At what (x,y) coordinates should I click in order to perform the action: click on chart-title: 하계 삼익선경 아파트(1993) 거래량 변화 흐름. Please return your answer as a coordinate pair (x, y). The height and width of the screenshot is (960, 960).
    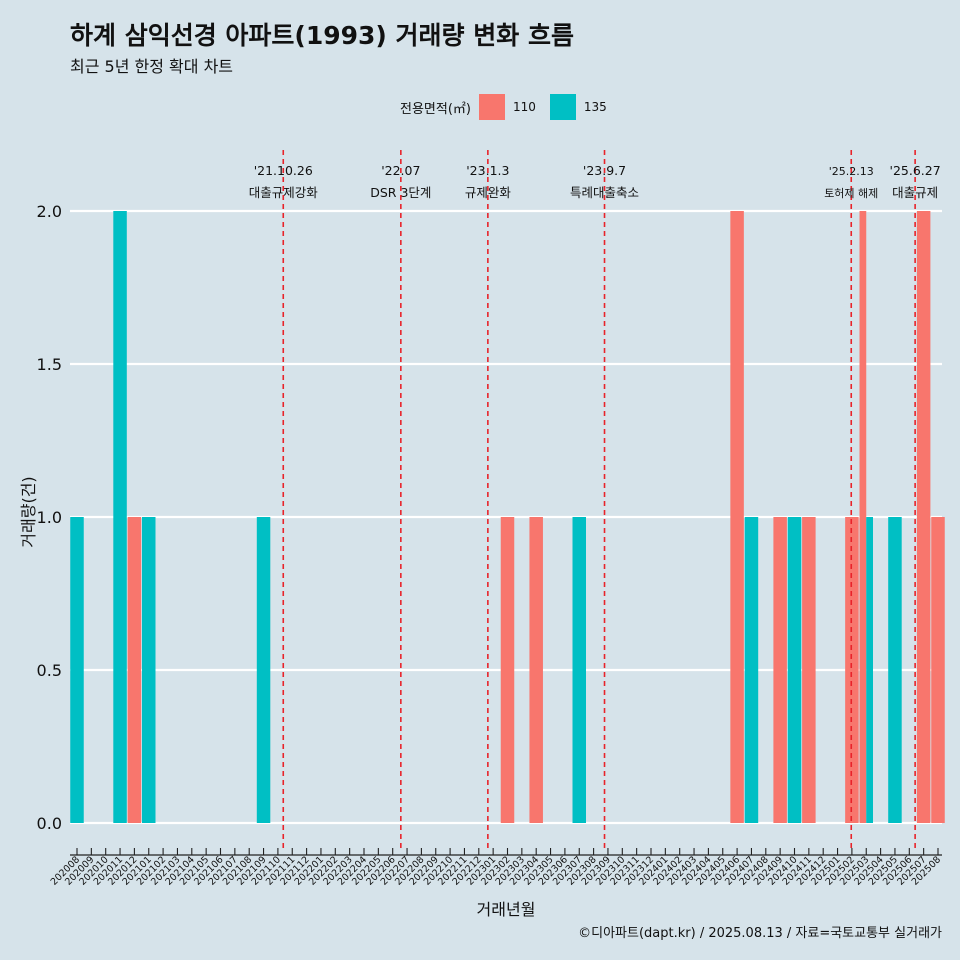
    Looking at the image, I should click on (322, 35).